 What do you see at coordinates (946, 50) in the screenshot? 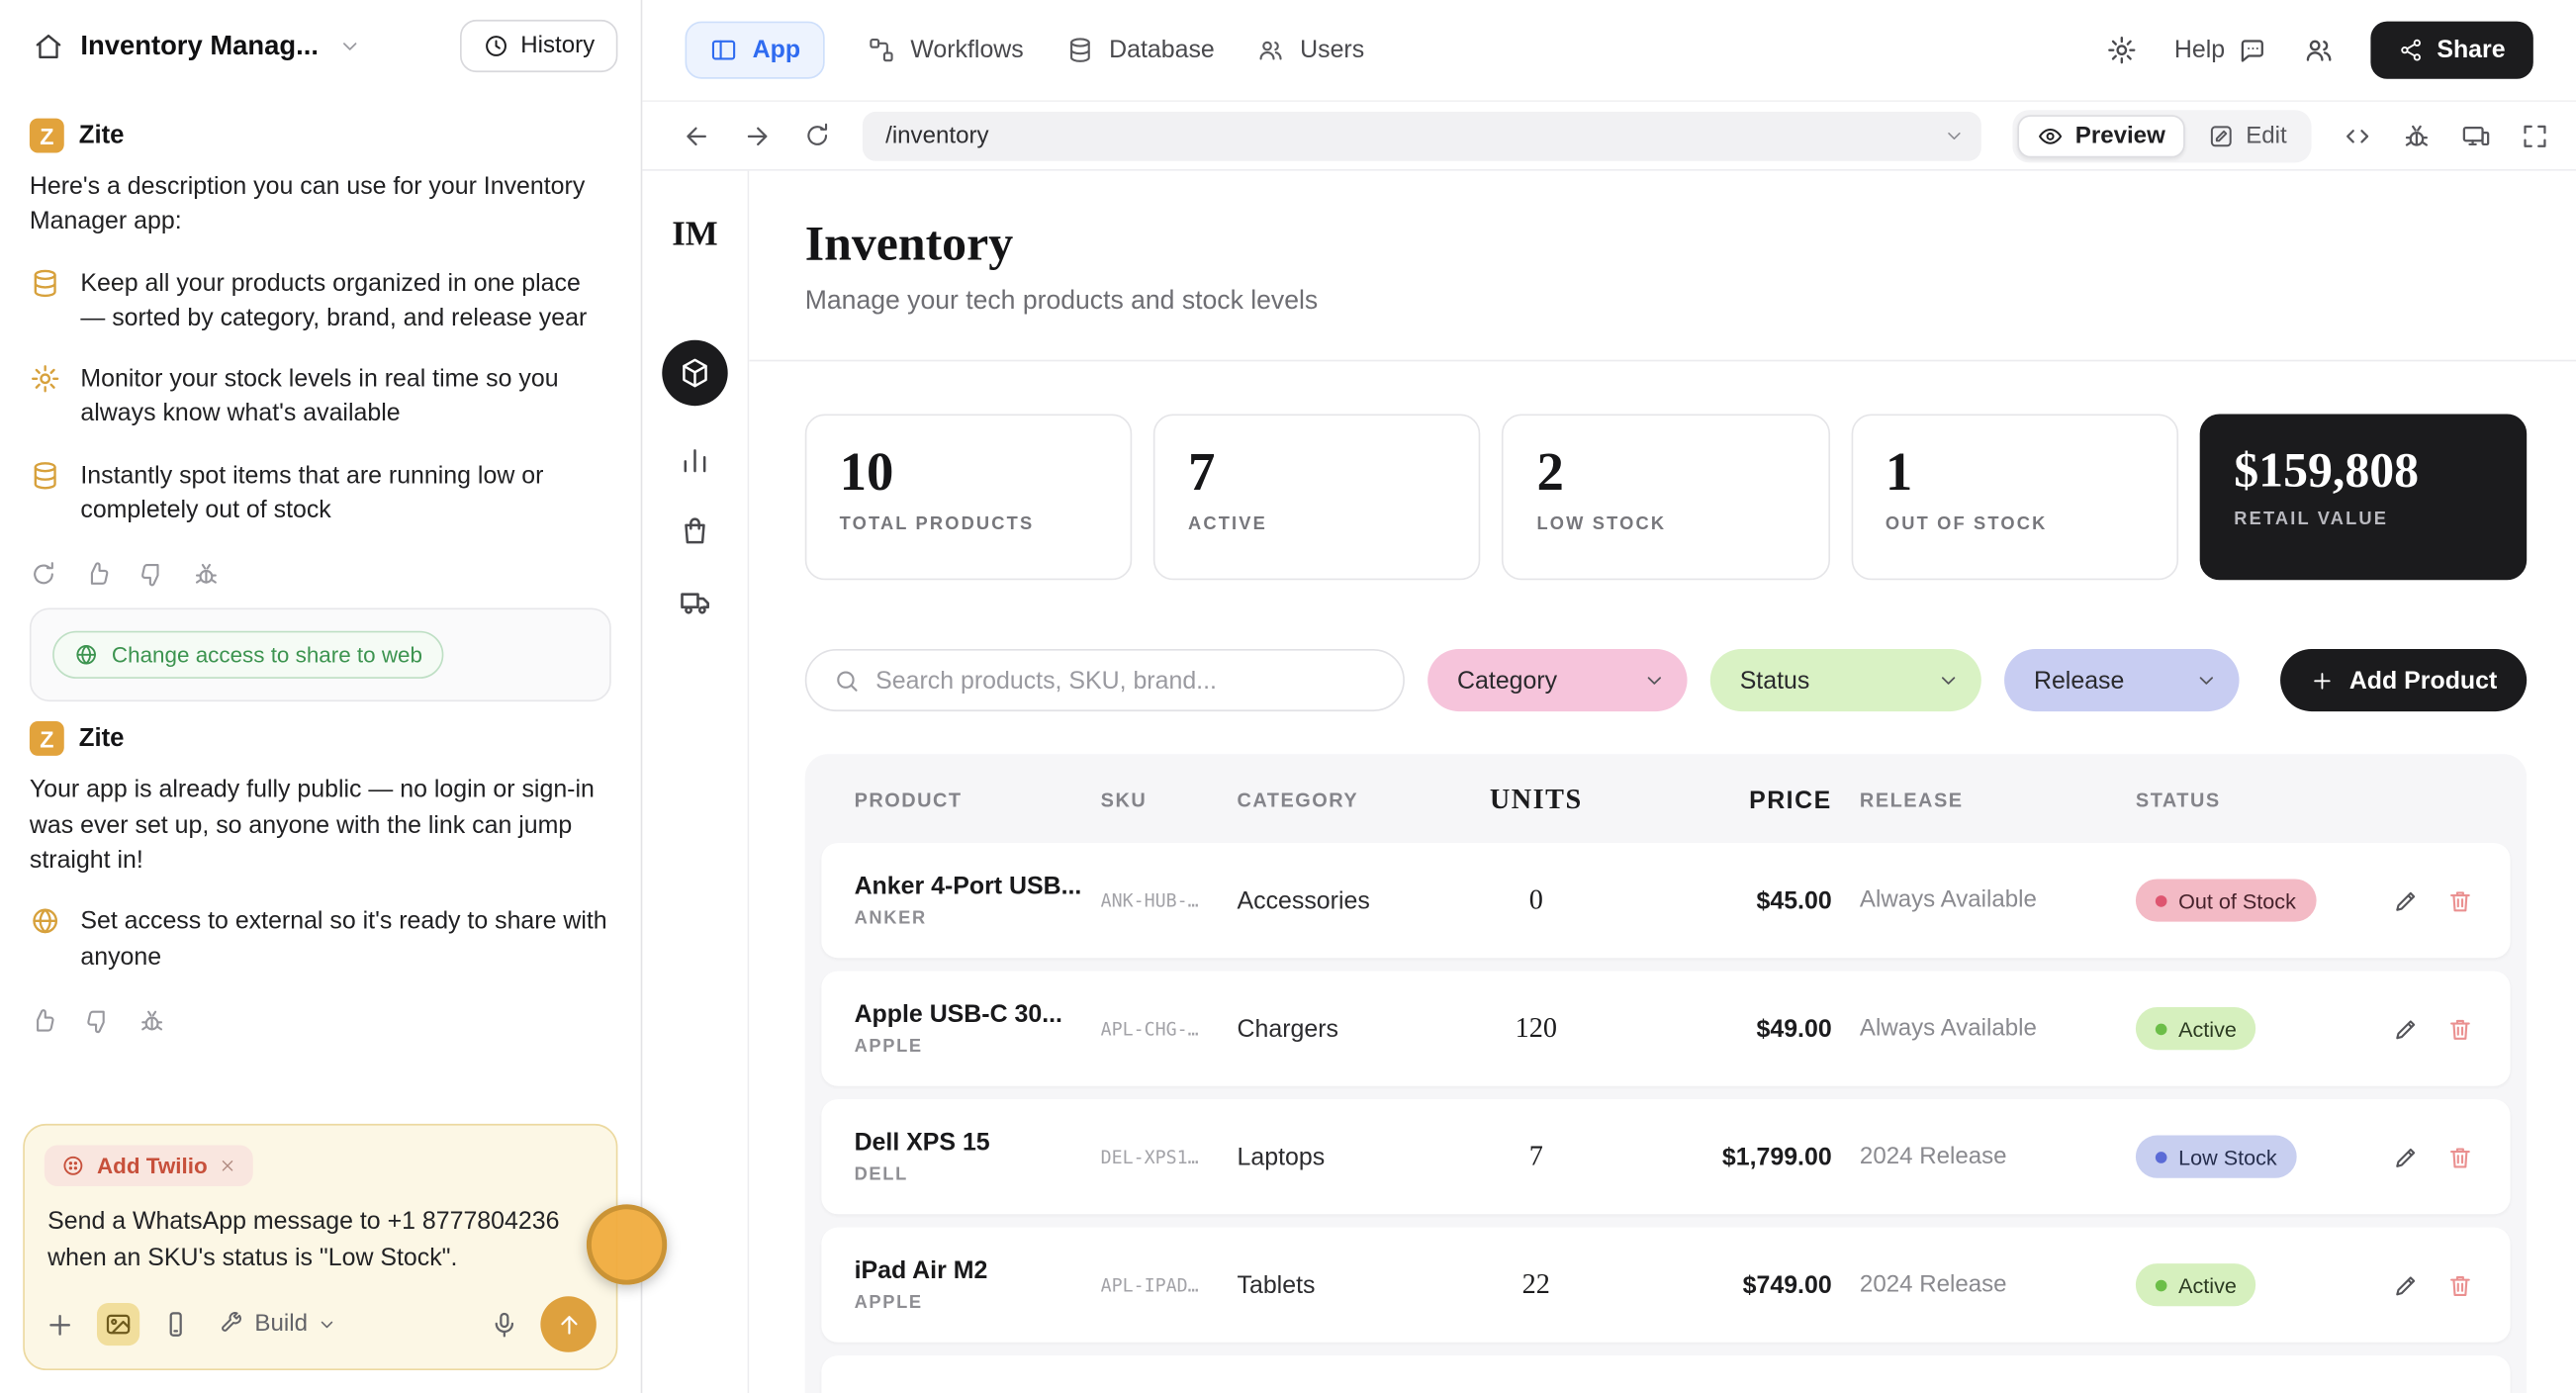
I see `tab-workflows: Workflows` at bounding box center [946, 50].